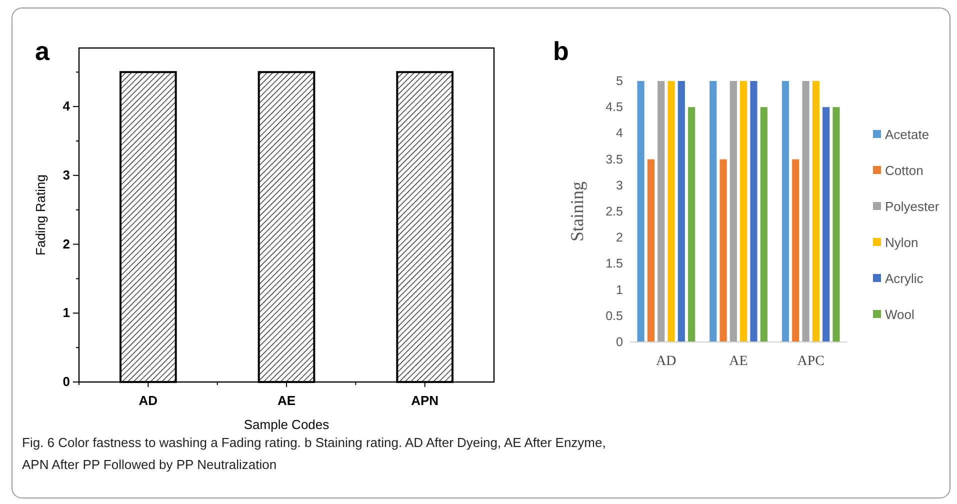 This screenshot has width=957, height=504. What do you see at coordinates (810, 361) in the screenshot?
I see `x-tick-label: APC` at bounding box center [810, 361].